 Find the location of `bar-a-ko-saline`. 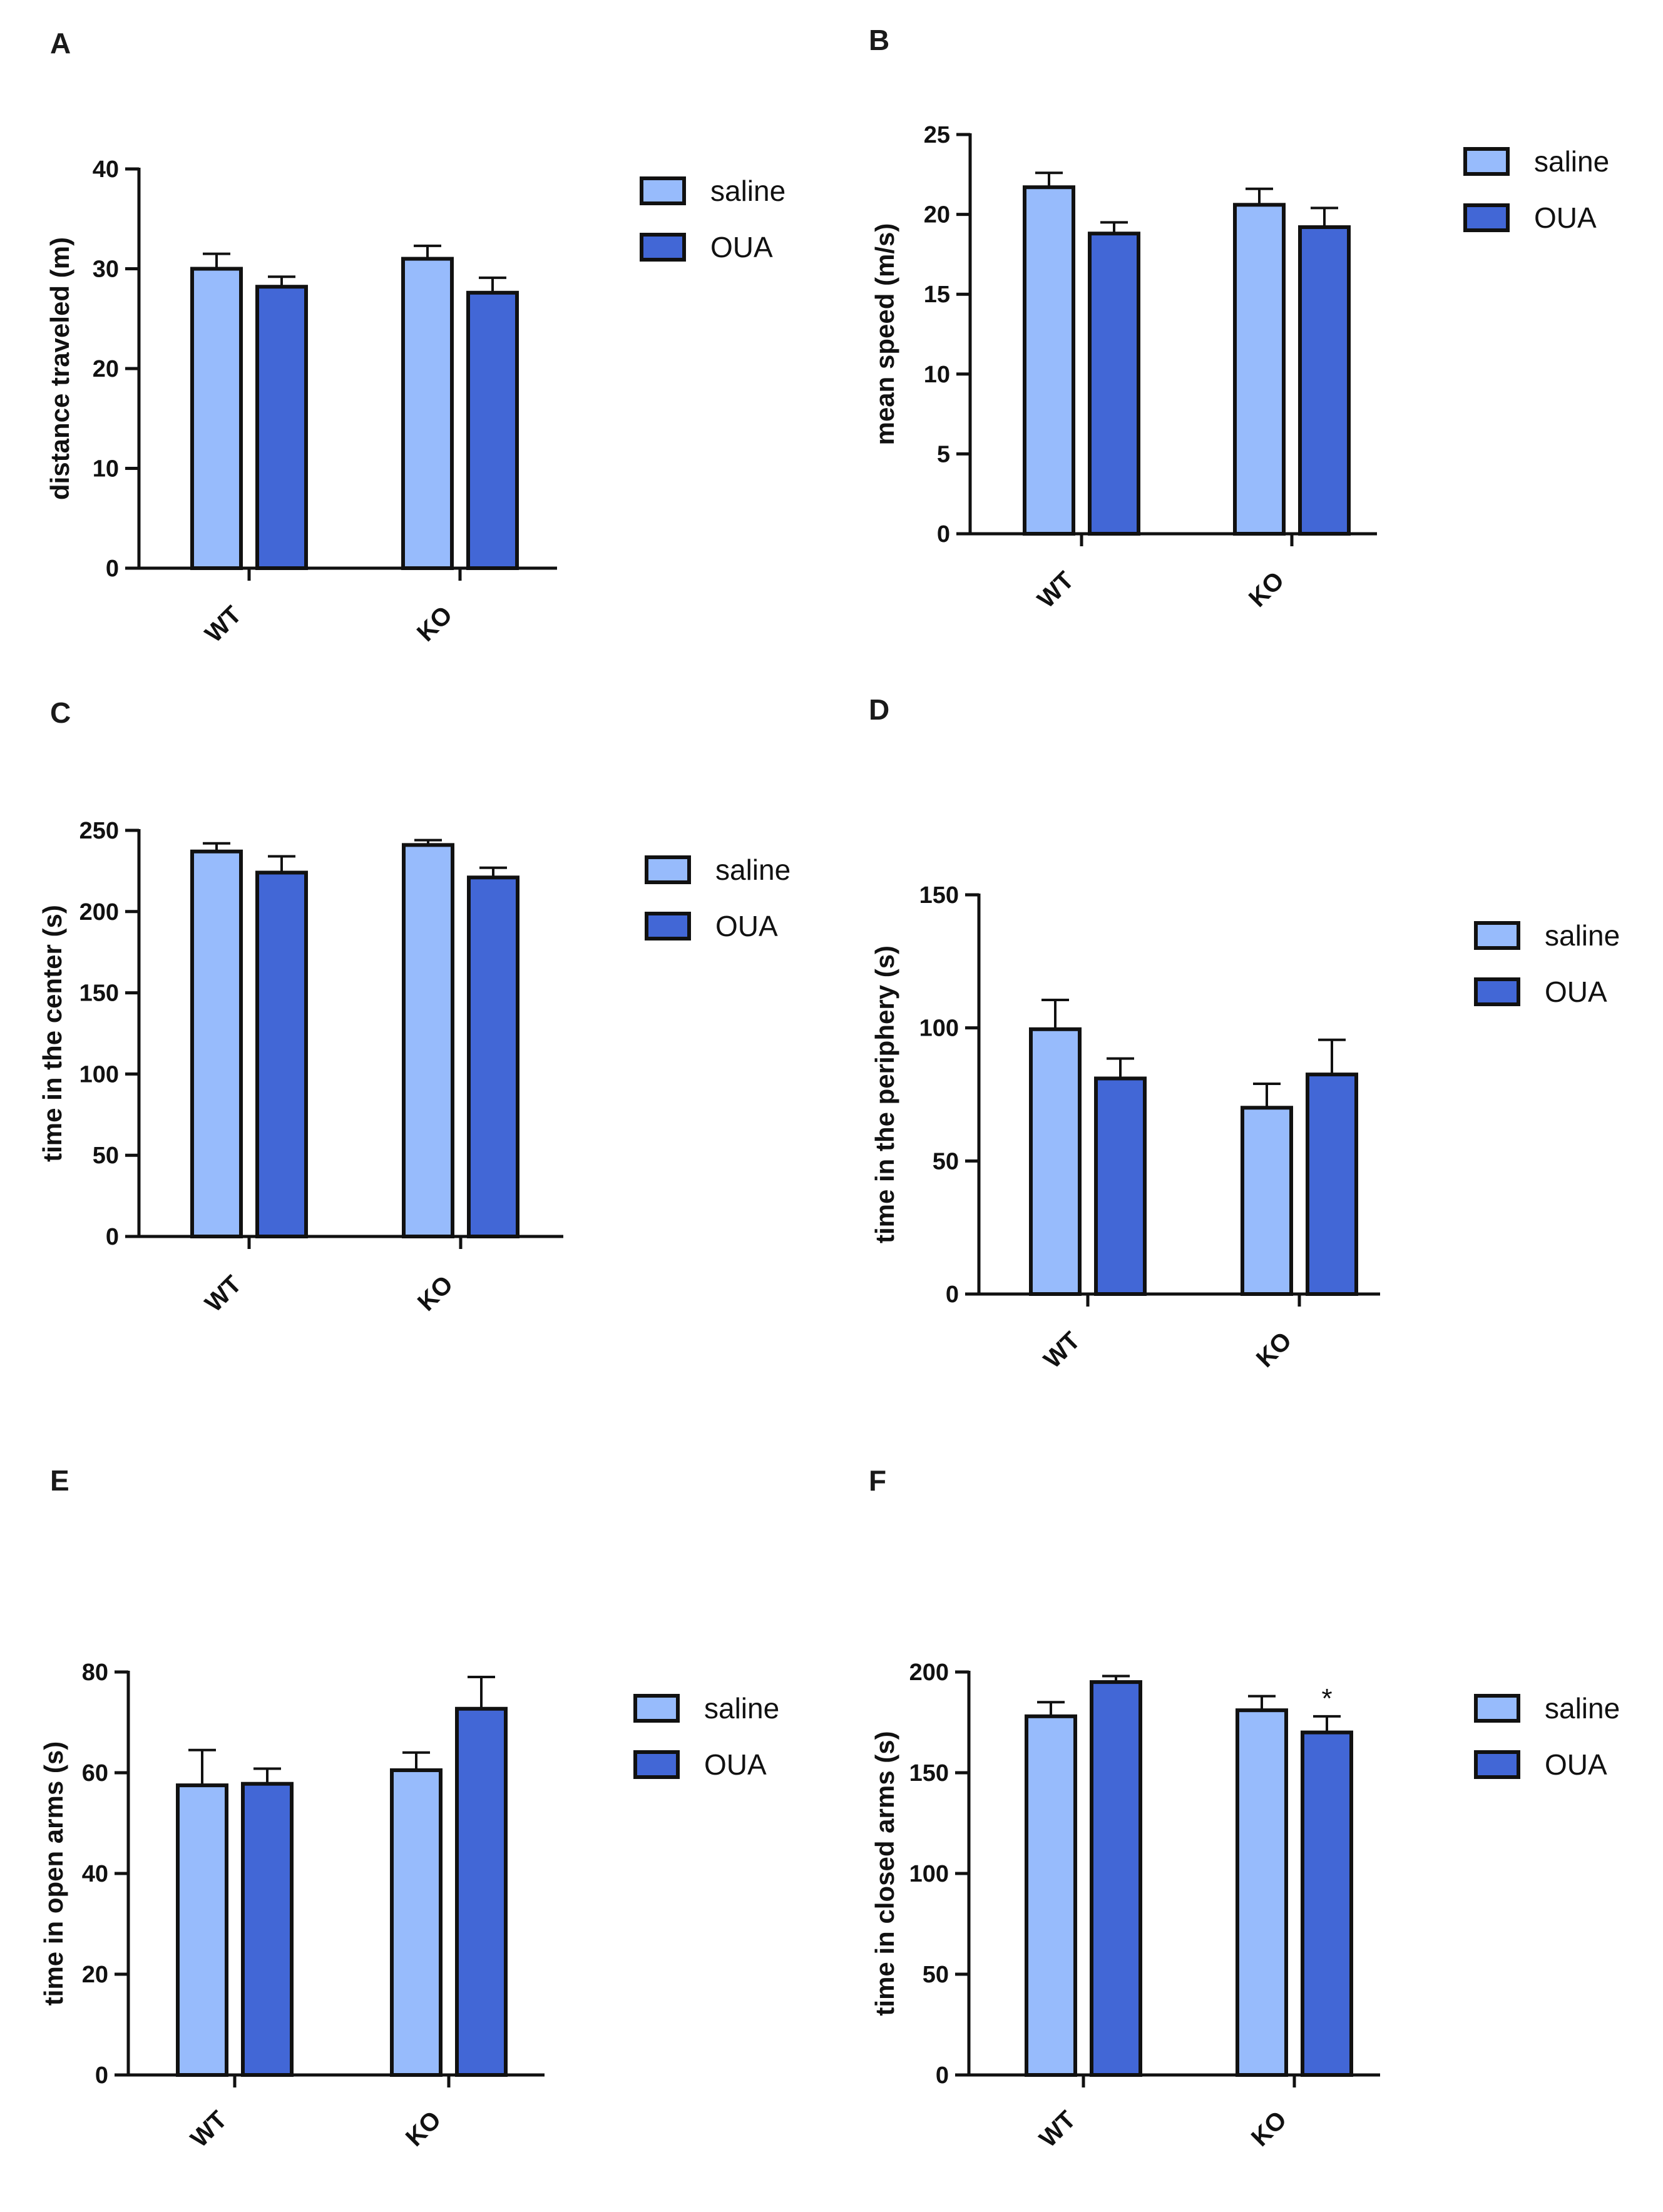

bar-a-ko-saline is located at coordinates (427, 413).